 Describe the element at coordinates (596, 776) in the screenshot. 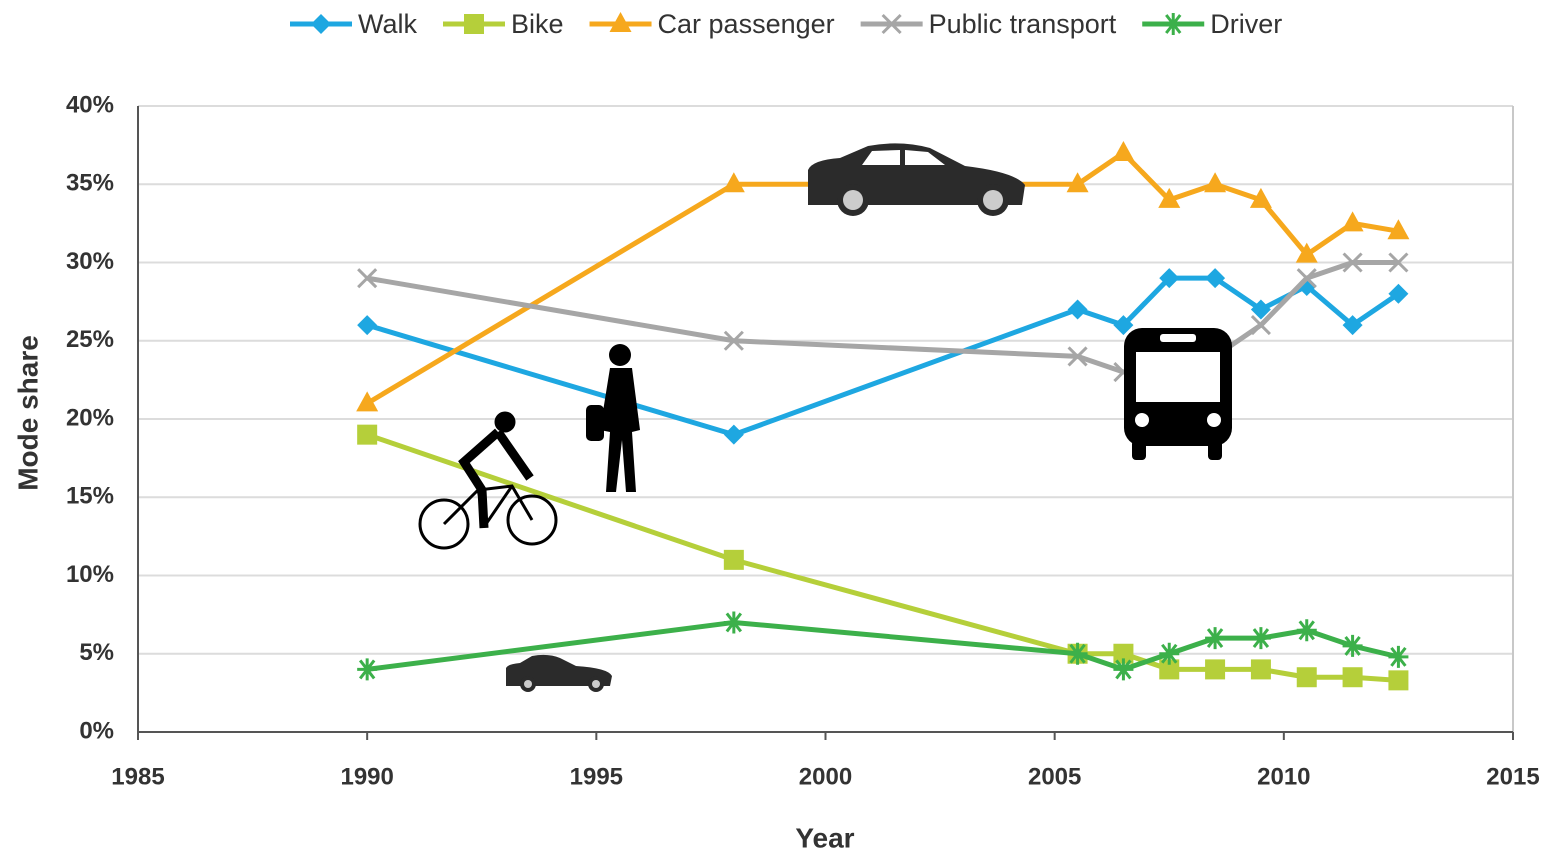

I see `x-tick-label: 1995` at that location.